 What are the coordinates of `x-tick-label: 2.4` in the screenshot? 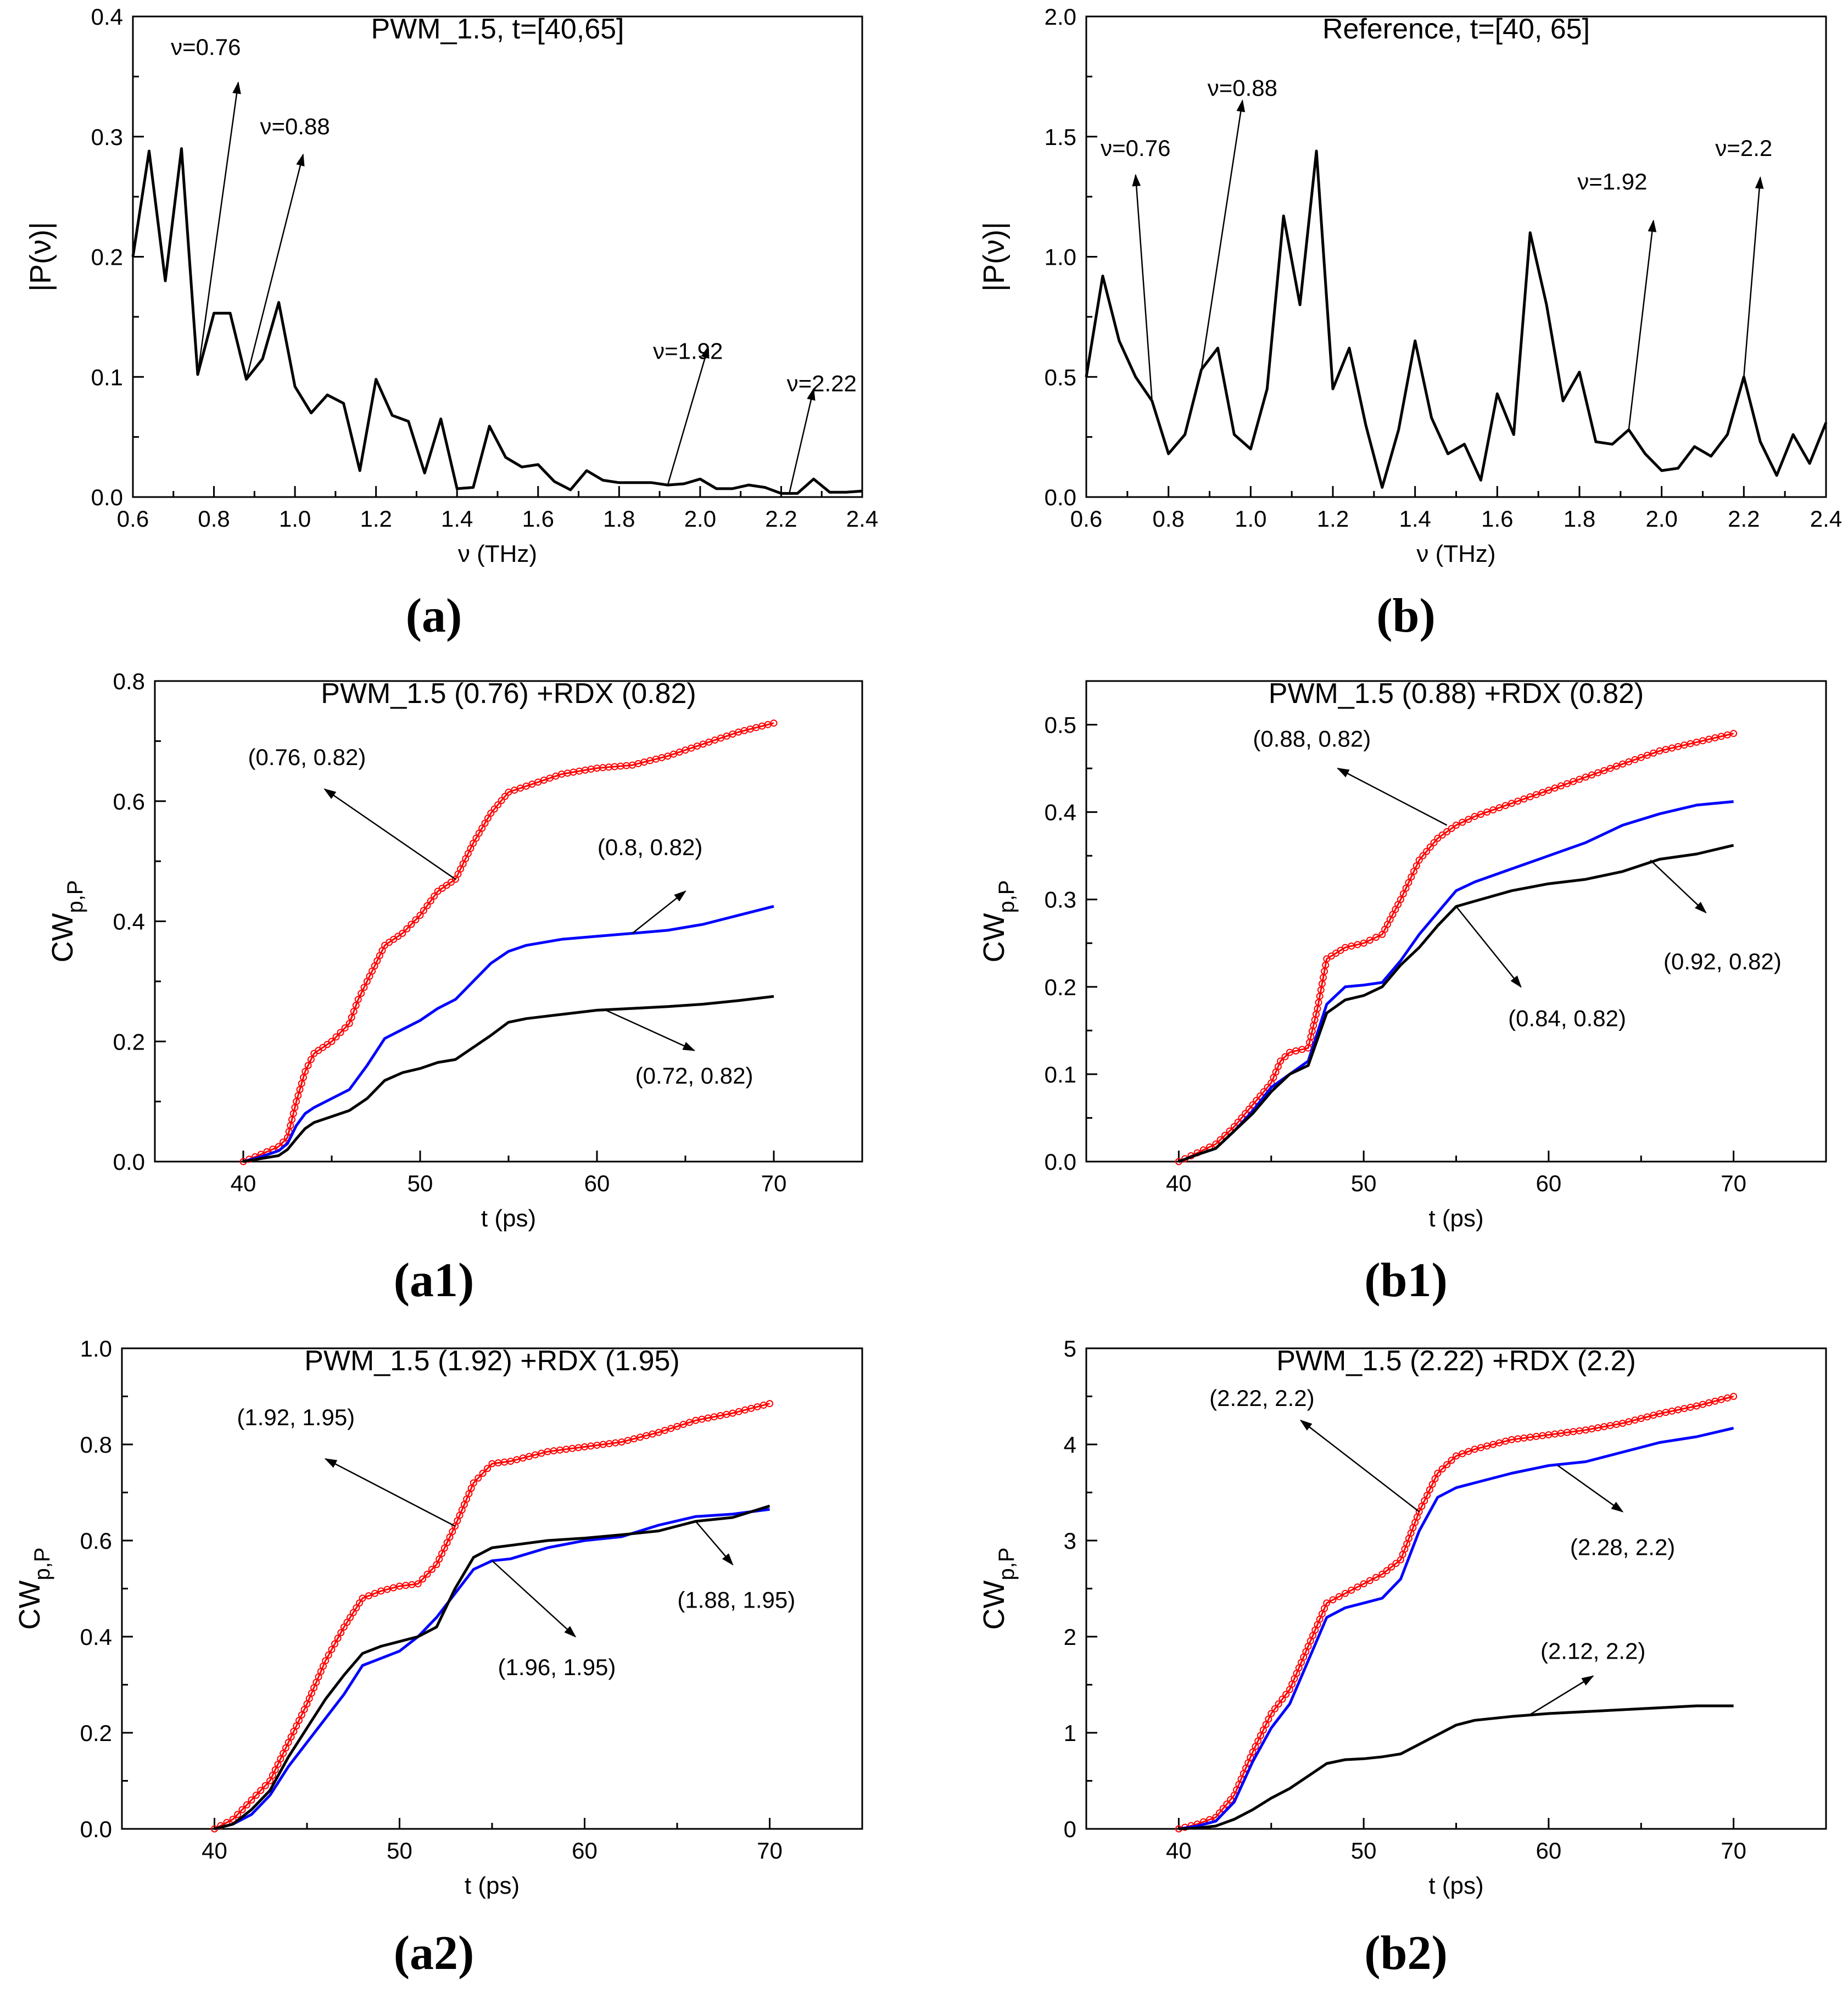 It's located at (1826, 519).